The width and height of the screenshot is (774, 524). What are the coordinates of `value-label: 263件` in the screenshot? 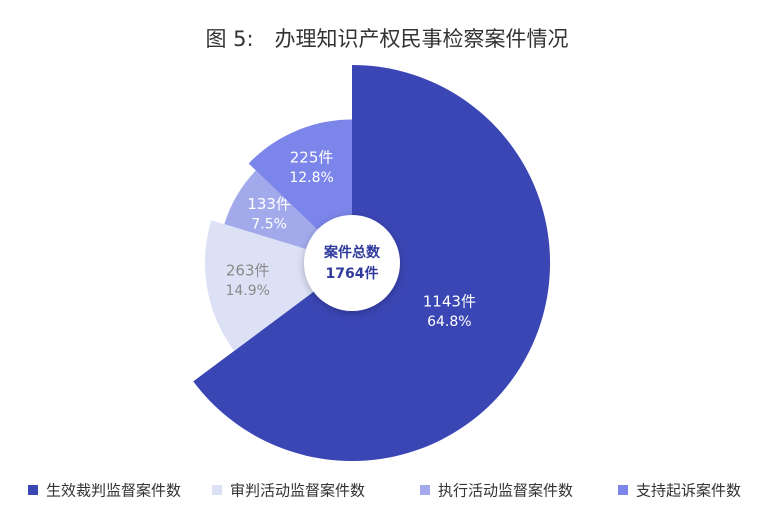 It's located at (248, 271).